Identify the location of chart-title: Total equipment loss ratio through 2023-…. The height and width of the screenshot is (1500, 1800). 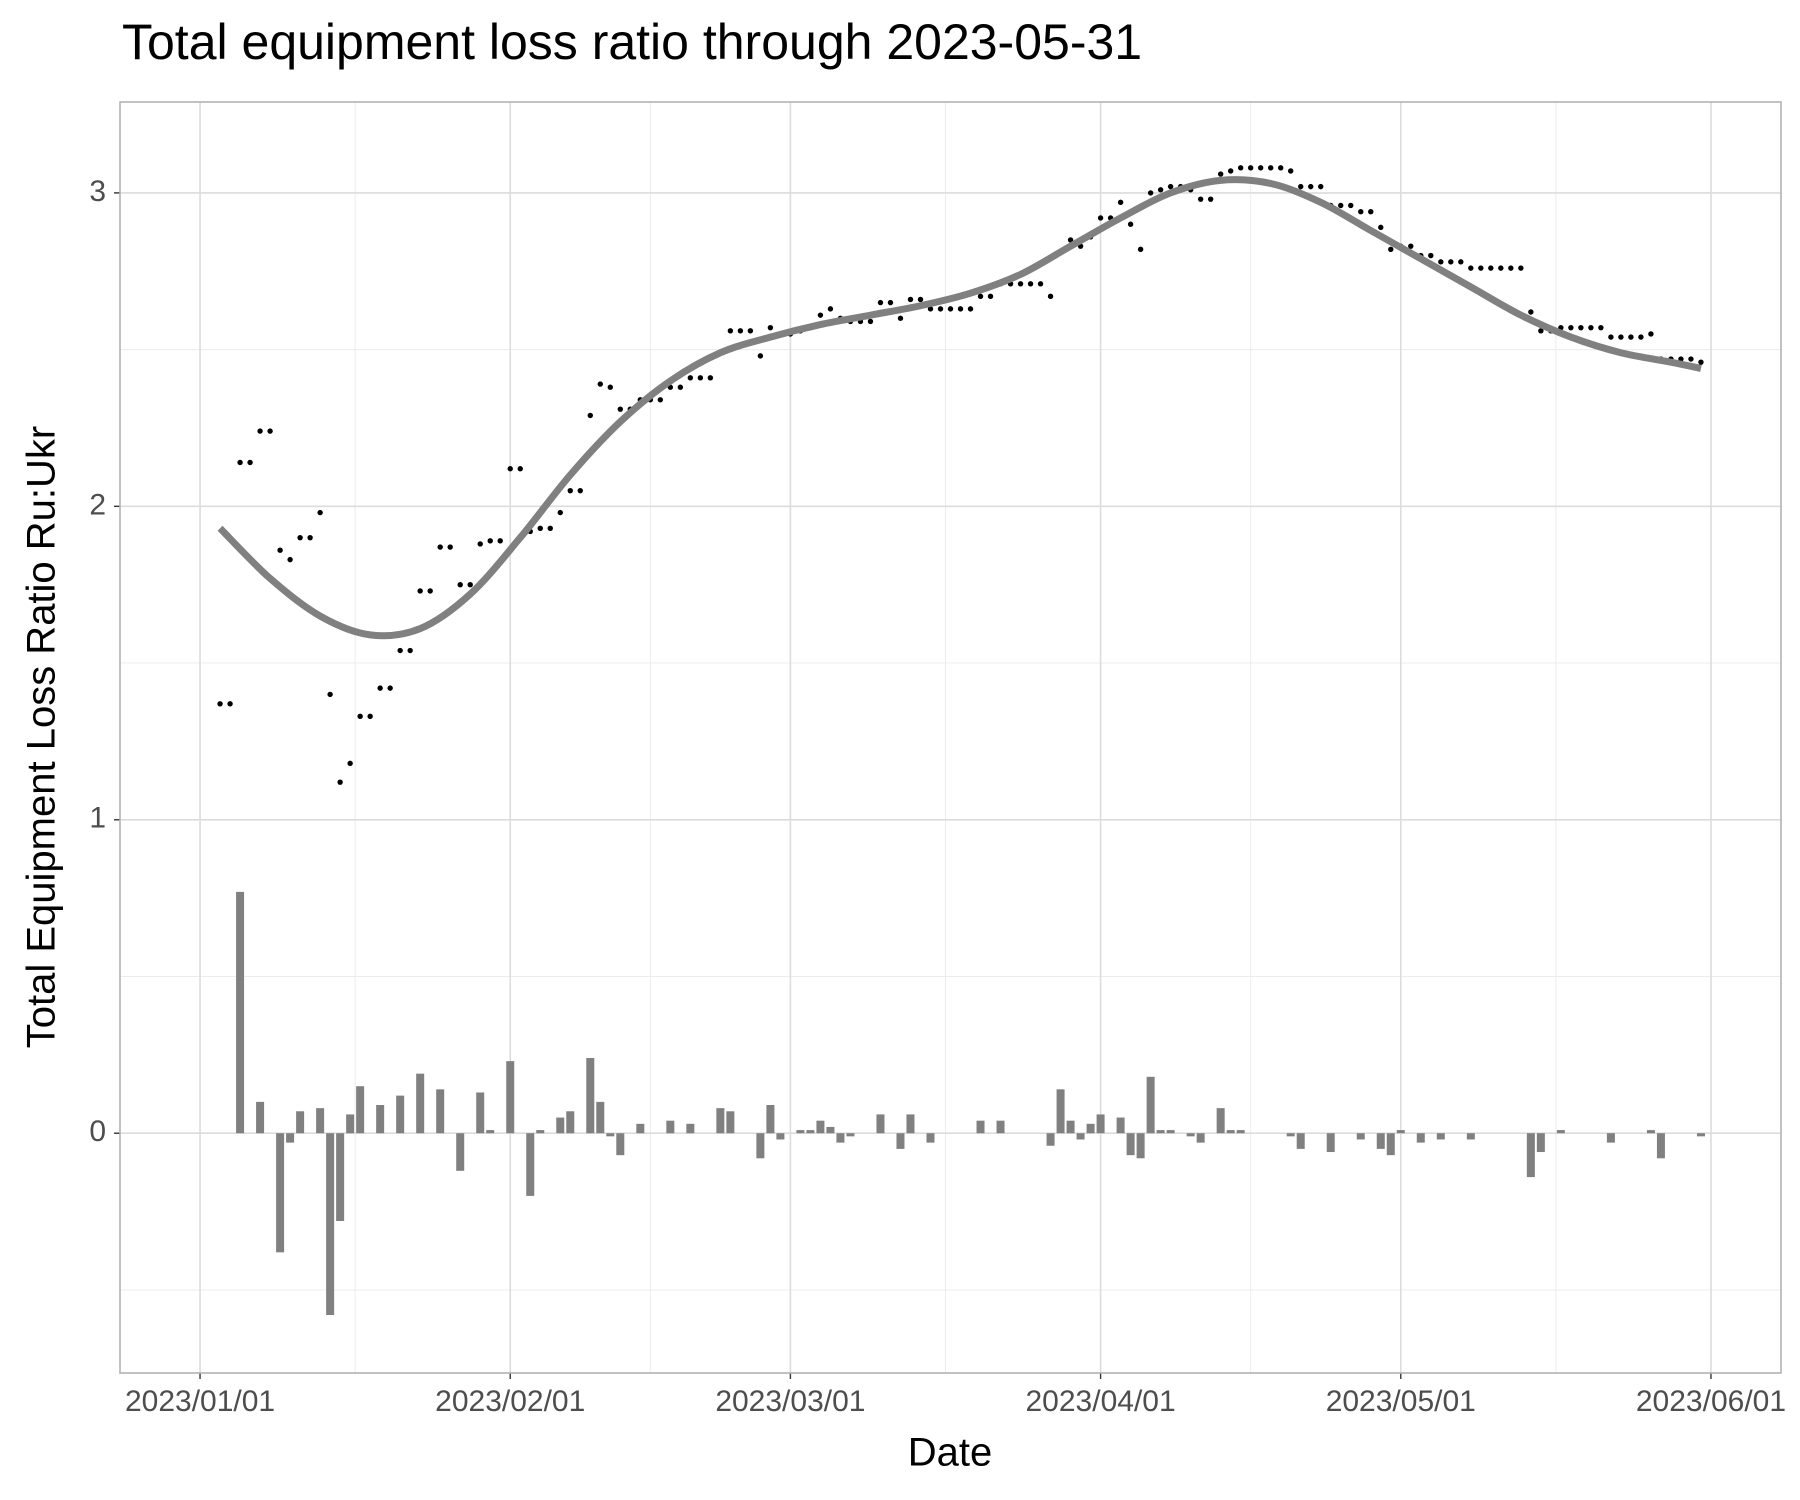
(632, 42).